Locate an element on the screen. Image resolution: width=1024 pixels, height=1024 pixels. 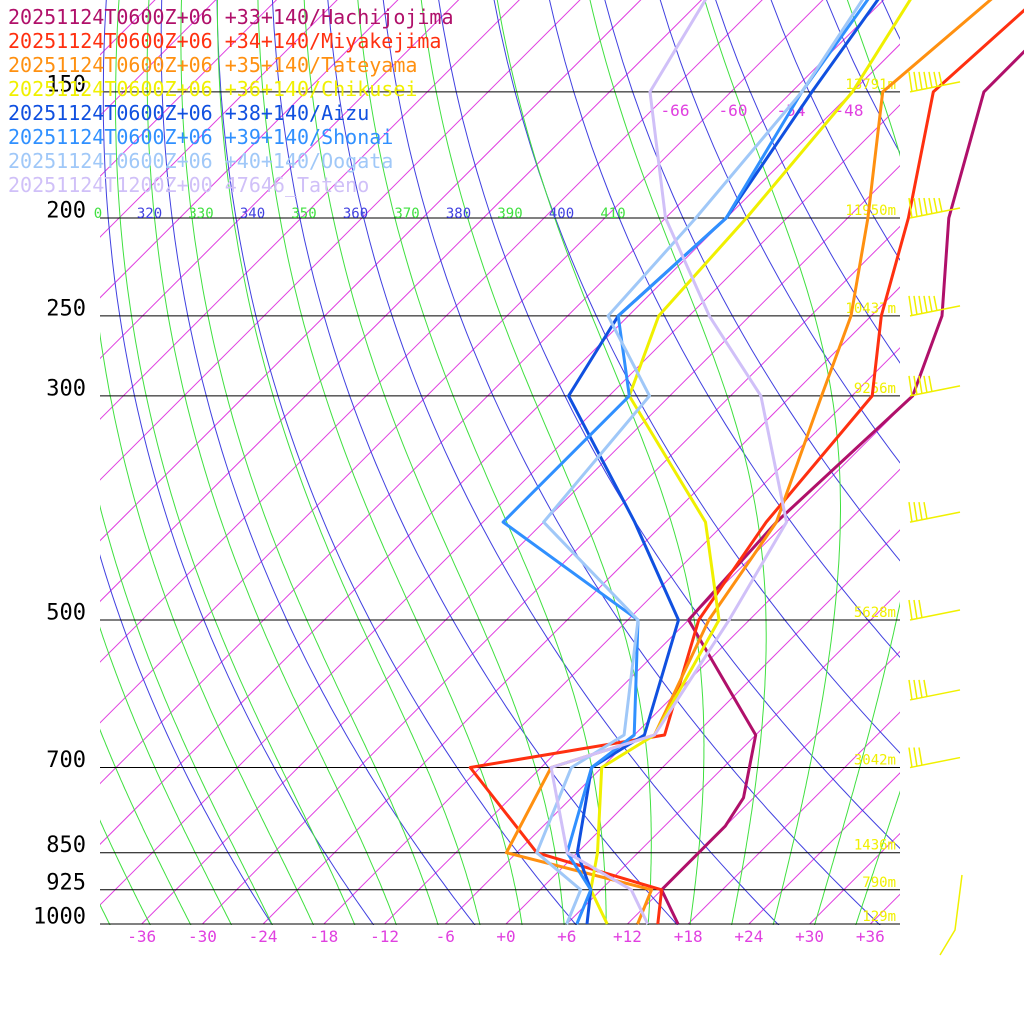
theta-label: 350 is located at coordinates (303, 214).